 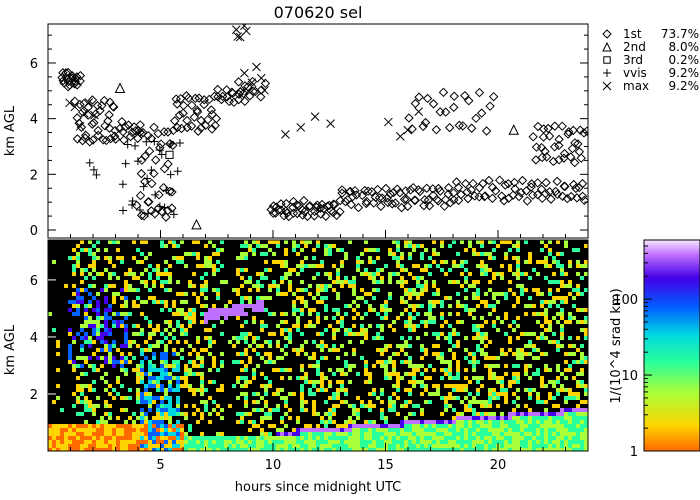 I want to click on bottom-y-ticks: 246, so click(x=43, y=338).